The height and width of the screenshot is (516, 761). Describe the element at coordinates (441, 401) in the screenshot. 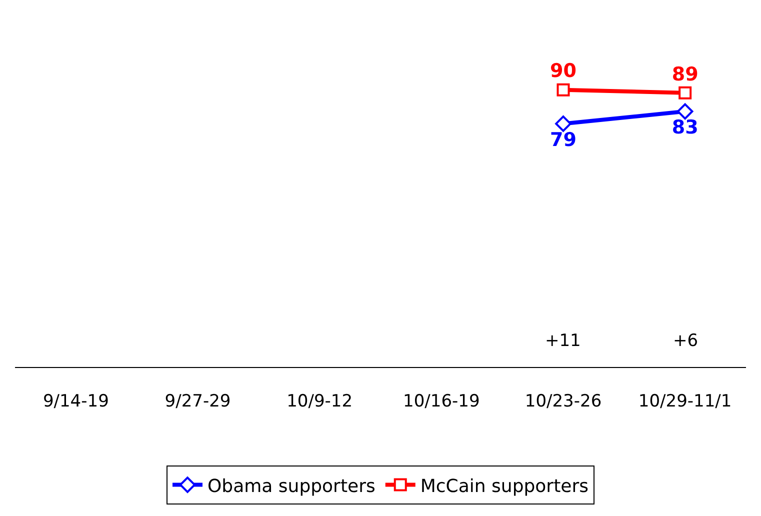

I see `x-tick-label: 10/16-19` at that location.